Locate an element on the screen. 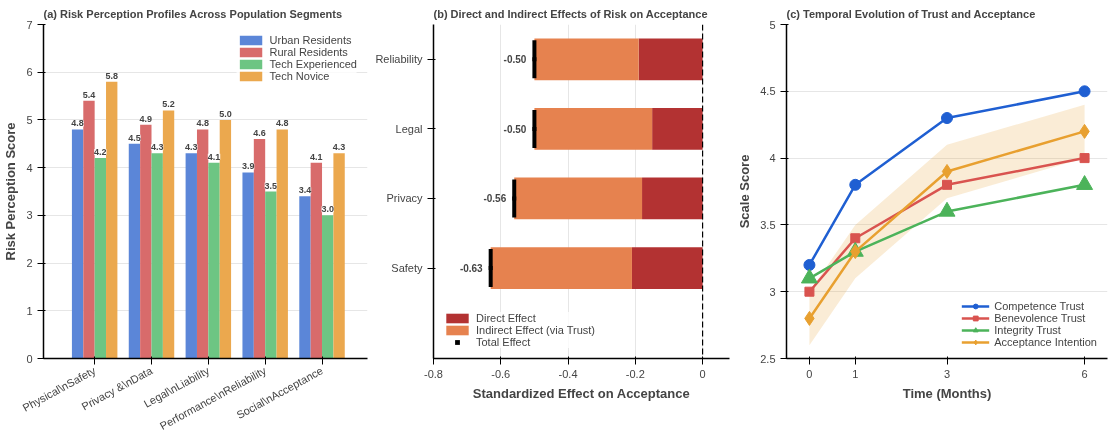  y-tick-label: 3.5 is located at coordinates (768, 224).